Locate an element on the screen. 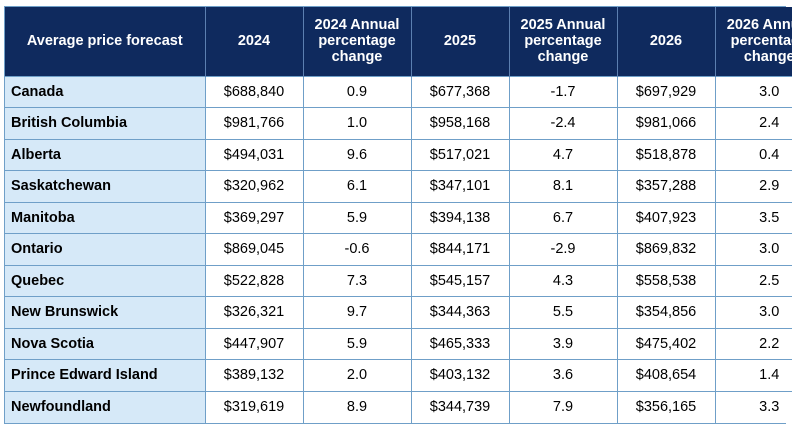 The image size is (792, 428). change-2026-cell: 2.4 is located at coordinates (753, 123).